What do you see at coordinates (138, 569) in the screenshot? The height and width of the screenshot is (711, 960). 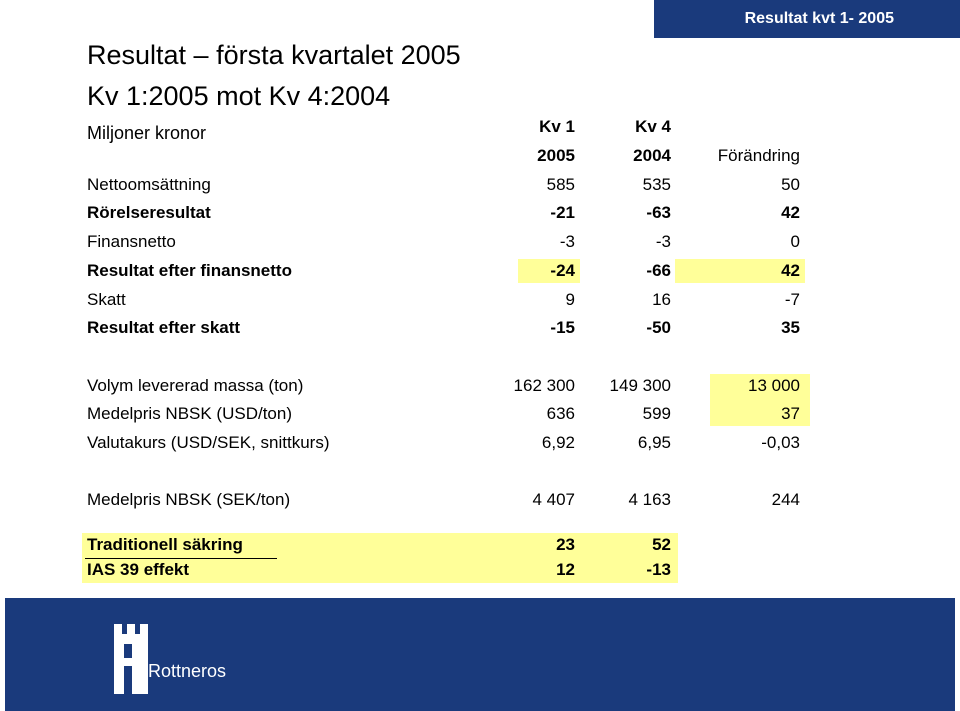 I see `row-label: IAS 39 effekt` at bounding box center [138, 569].